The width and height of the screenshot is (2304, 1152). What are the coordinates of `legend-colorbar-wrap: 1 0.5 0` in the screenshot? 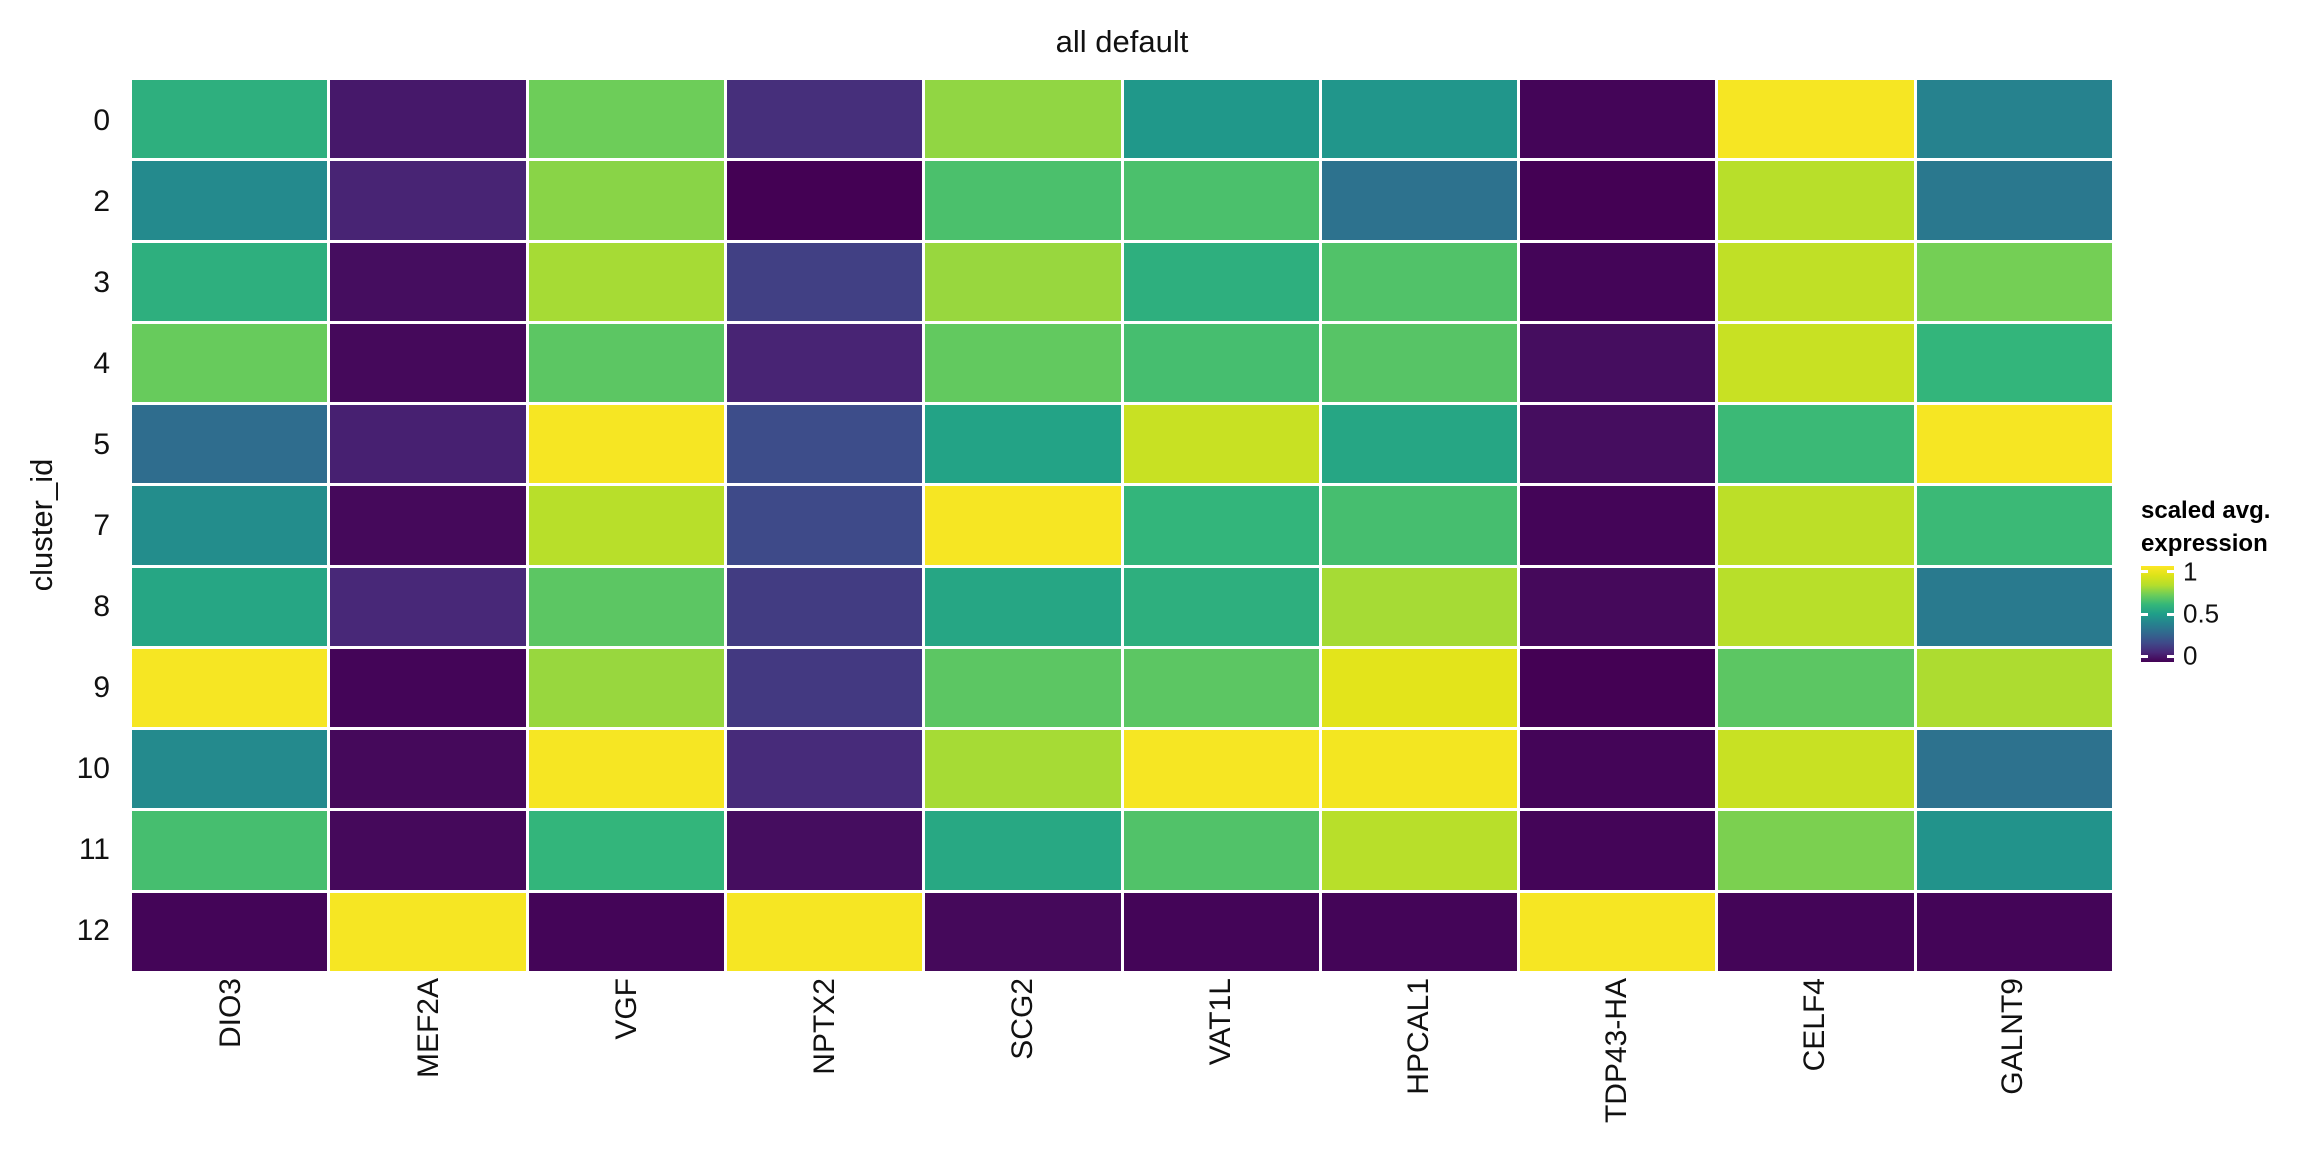 It's located at (2222, 613).